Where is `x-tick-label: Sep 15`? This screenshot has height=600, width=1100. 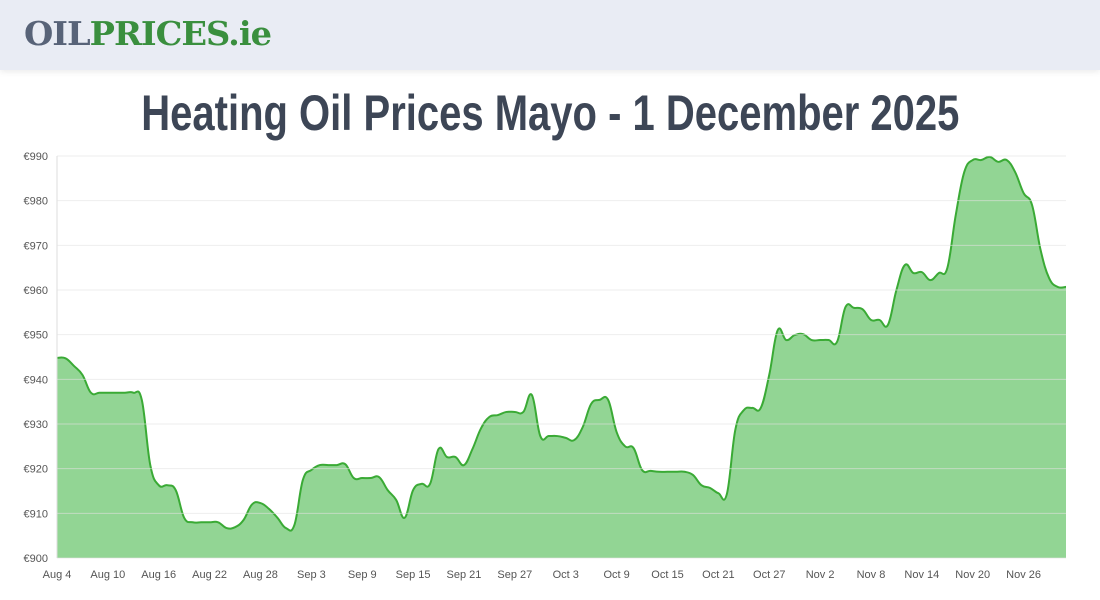
x-tick-label: Sep 15 is located at coordinates (413, 575).